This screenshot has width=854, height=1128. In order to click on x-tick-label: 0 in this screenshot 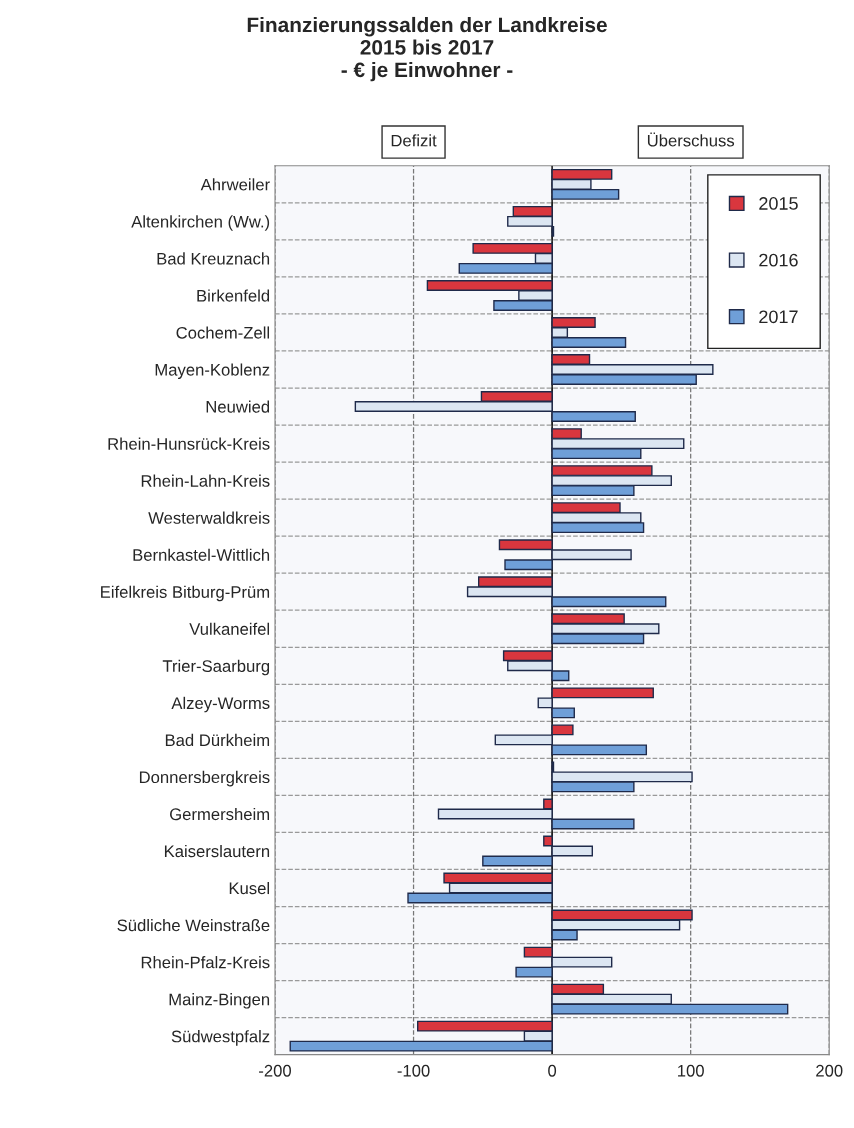, I will do `click(552, 1070)`.